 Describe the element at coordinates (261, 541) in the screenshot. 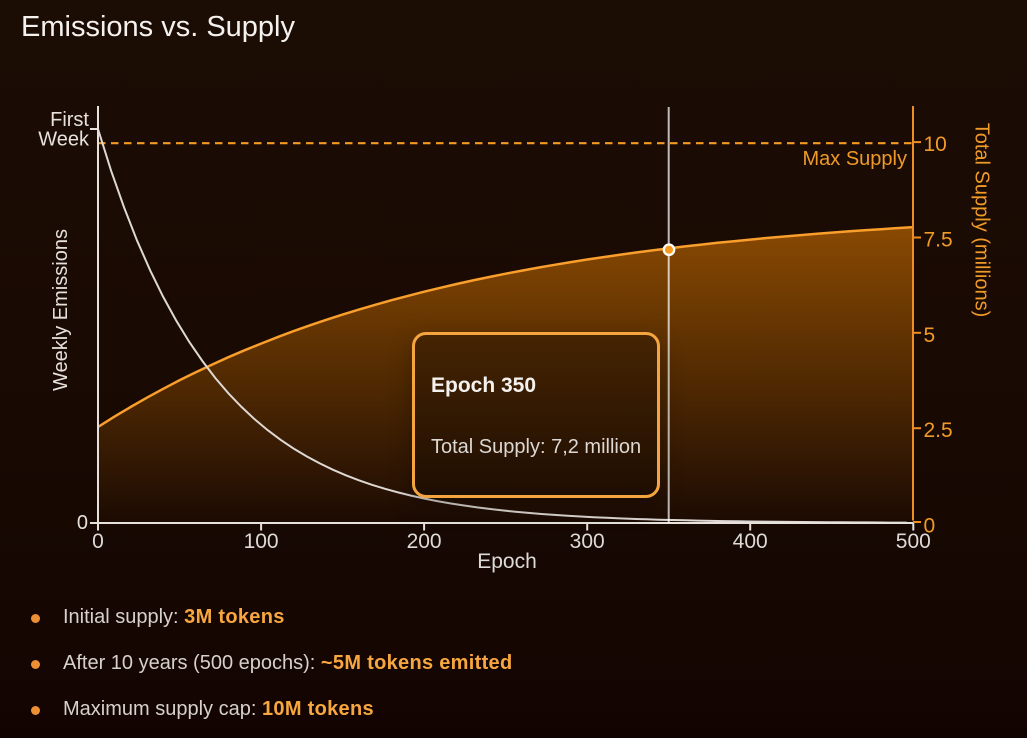

I see `svg-text: 100` at that location.